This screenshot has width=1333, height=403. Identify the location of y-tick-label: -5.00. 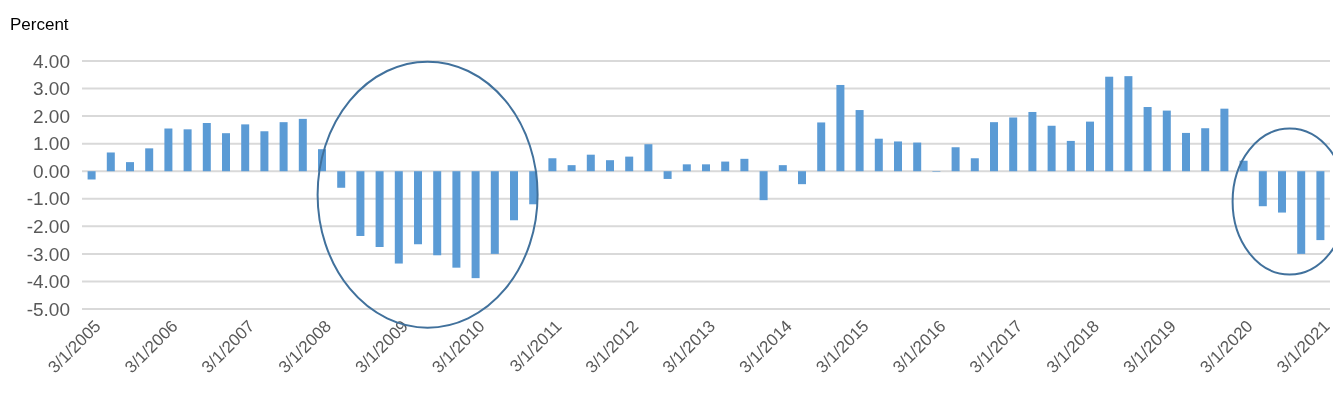
(48, 309).